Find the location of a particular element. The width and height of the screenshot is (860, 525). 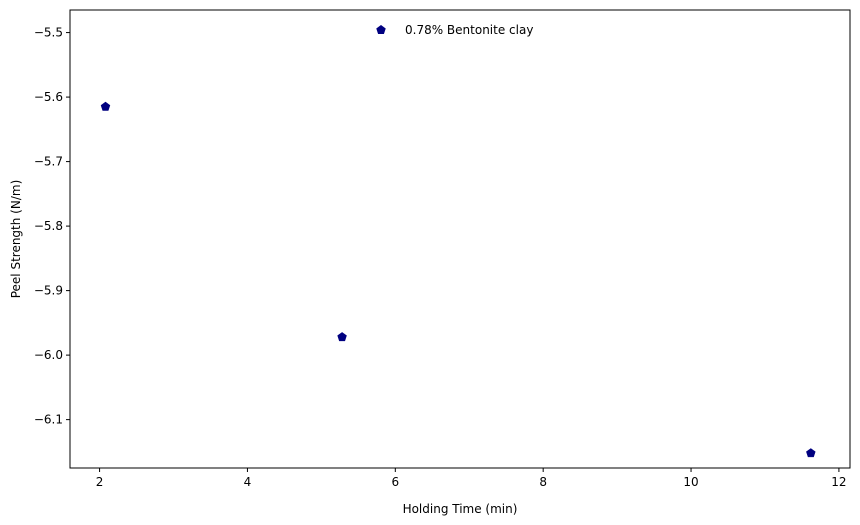

x-axis-label: Holding Time (min) is located at coordinates (460, 509).